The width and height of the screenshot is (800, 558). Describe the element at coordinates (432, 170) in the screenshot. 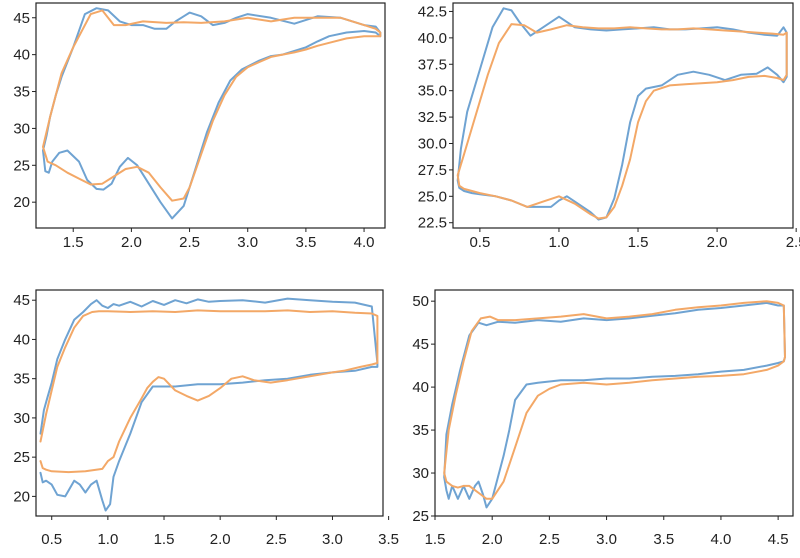

I see `y-tick-label: 27.5` at that location.